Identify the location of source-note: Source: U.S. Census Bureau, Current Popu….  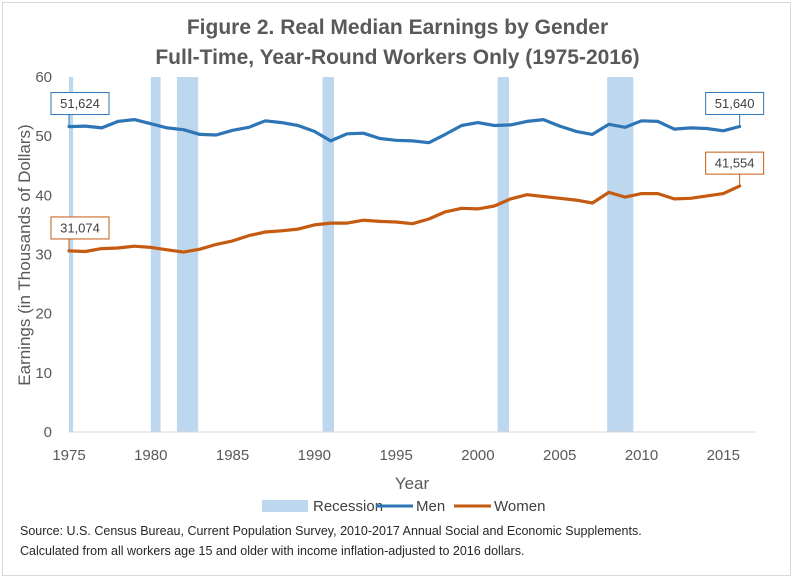
(331, 541).